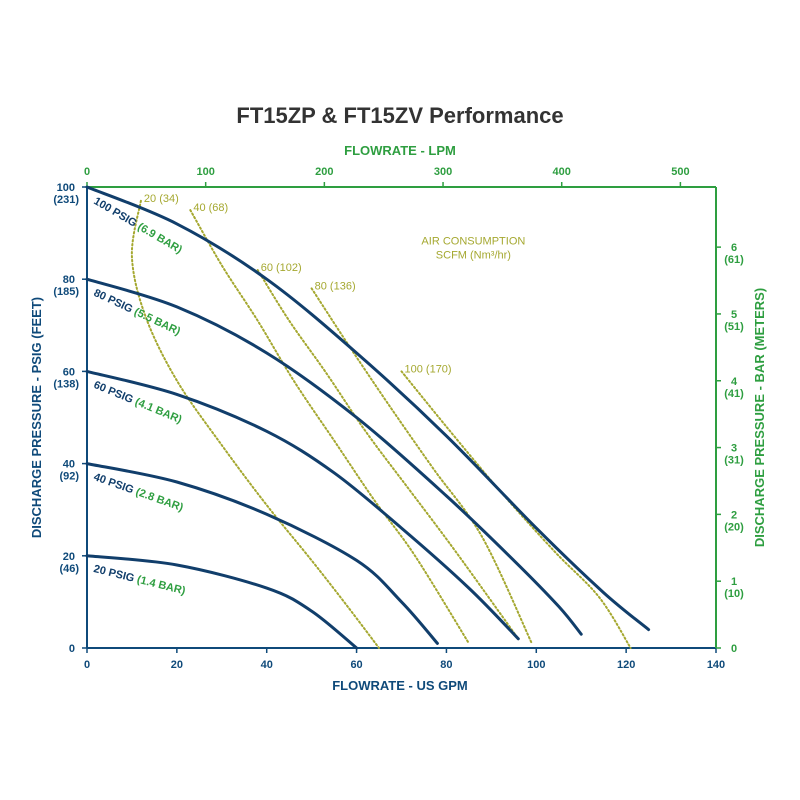  What do you see at coordinates (734, 527) in the screenshot?
I see `y2-tick-sublabel: (20)` at bounding box center [734, 527].